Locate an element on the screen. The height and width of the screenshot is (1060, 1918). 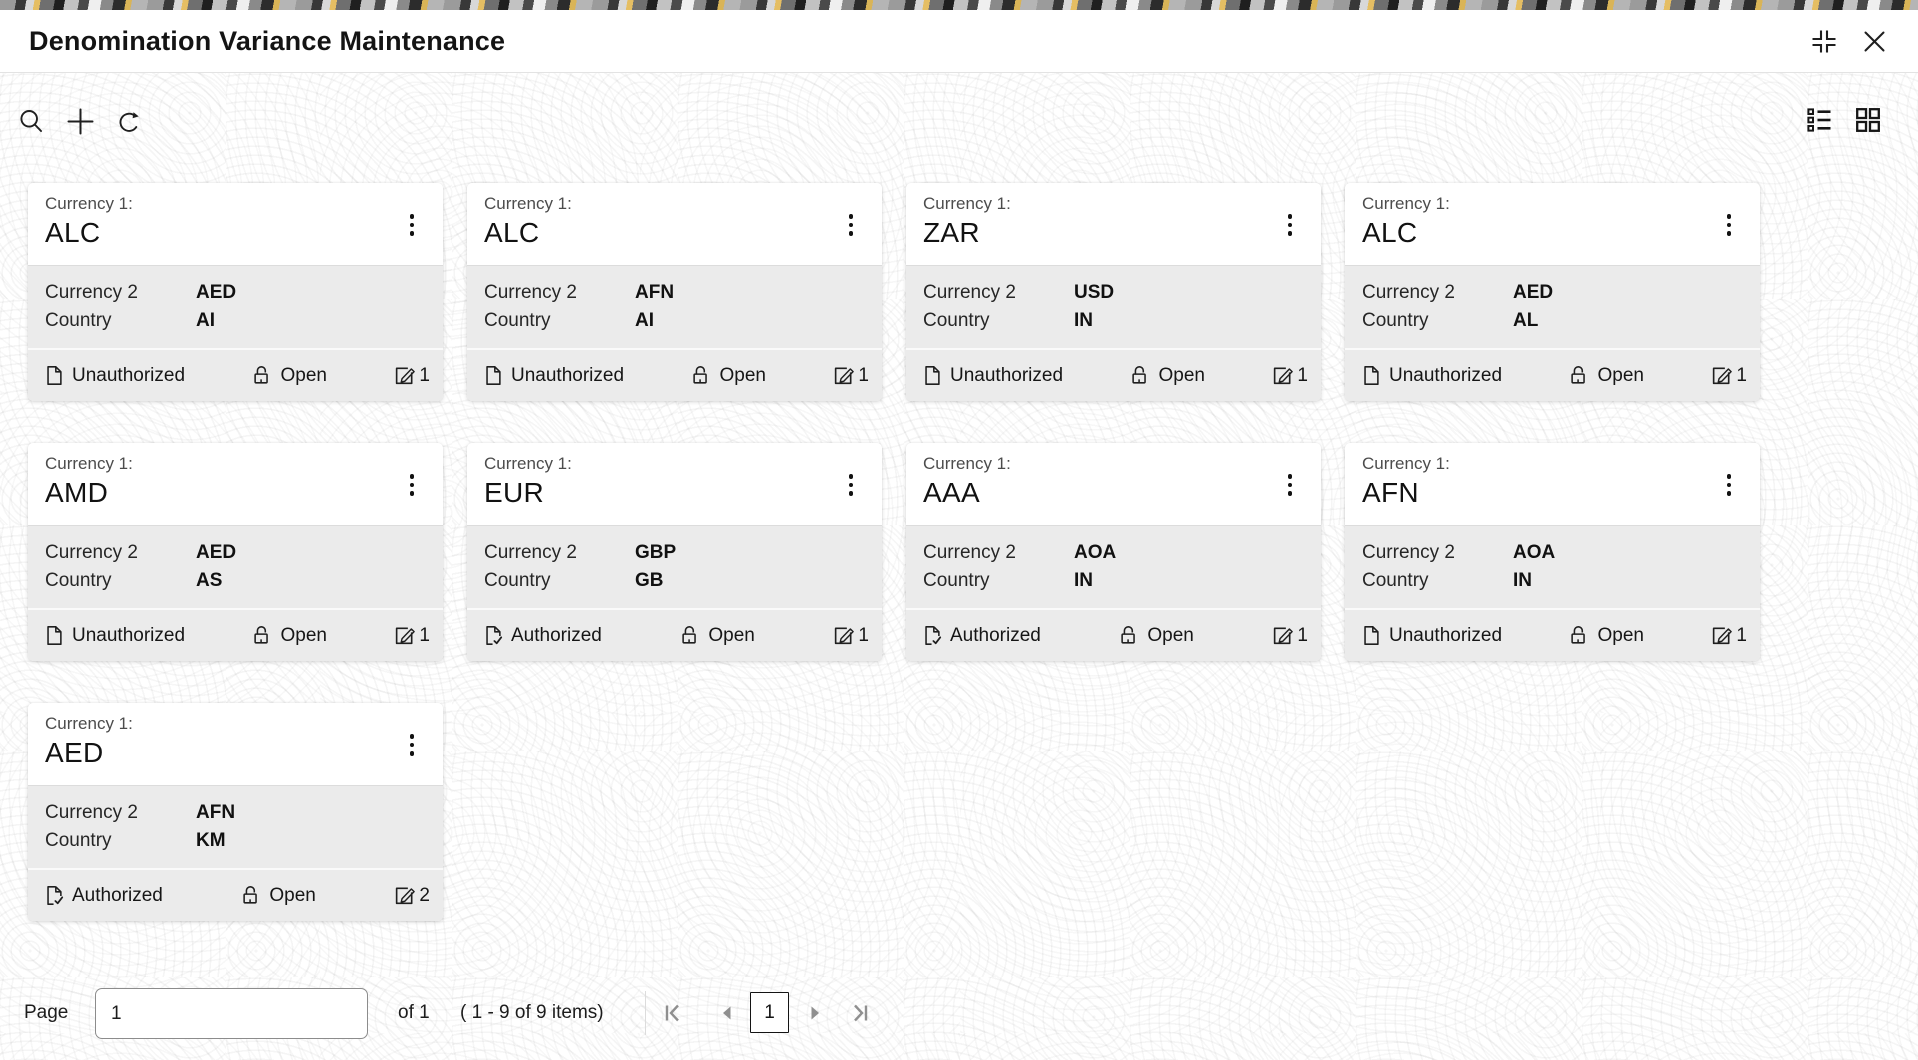
country-value: AL is located at coordinates (1526, 320).